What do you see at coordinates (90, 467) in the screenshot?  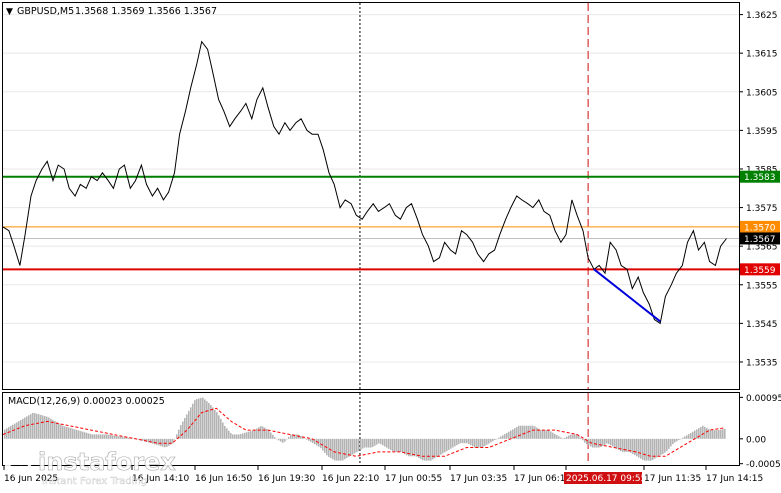 I see `instaforex-watermark: instaforex Instant Forex Trading` at bounding box center [90, 467].